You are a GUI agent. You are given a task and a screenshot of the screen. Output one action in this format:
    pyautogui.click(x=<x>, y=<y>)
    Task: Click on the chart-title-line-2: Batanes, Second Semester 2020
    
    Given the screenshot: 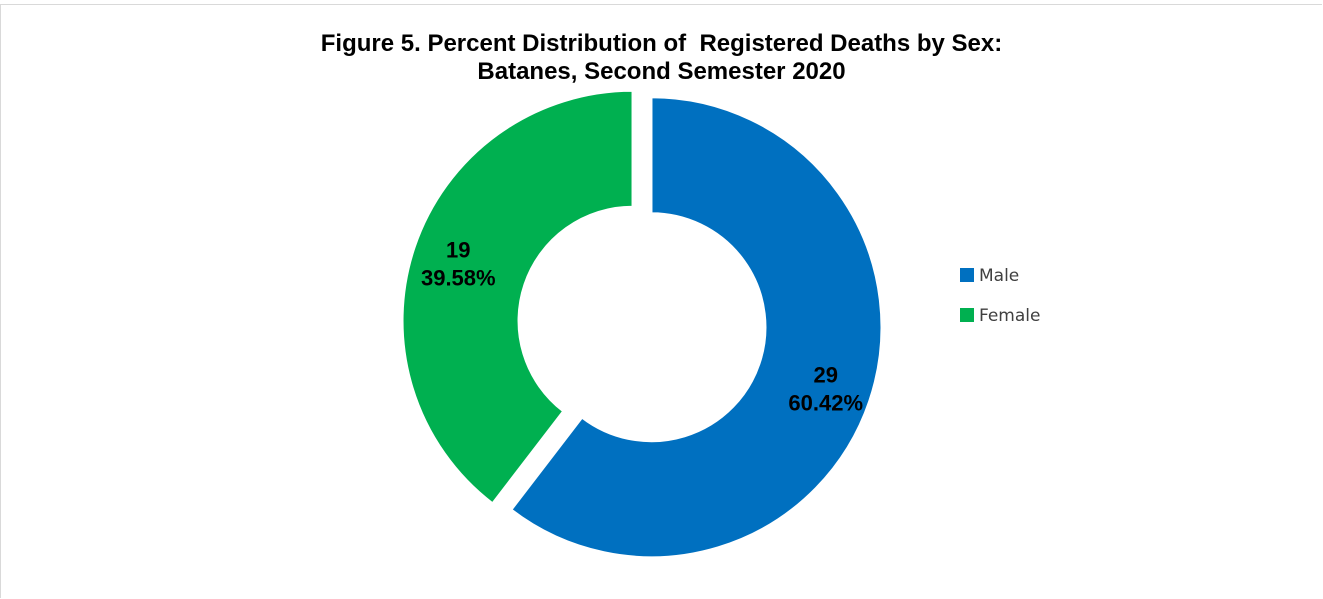 What is the action you would take?
    pyautogui.click(x=661, y=71)
    